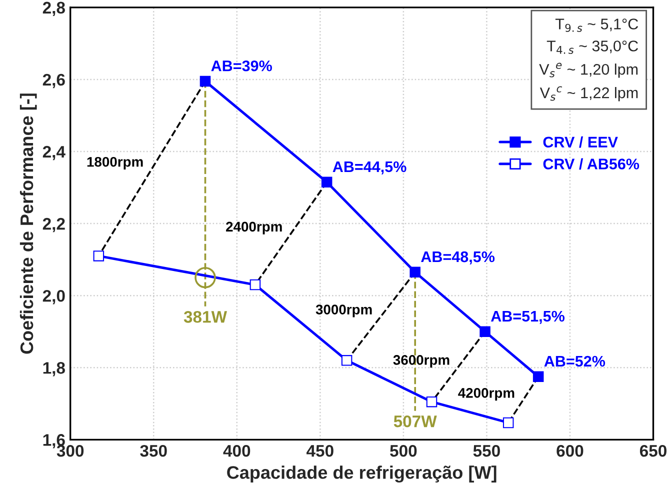 The height and width of the screenshot is (494, 670). What do you see at coordinates (54, 369) in the screenshot?
I see `y-tick-label: 1,8` at bounding box center [54, 369].